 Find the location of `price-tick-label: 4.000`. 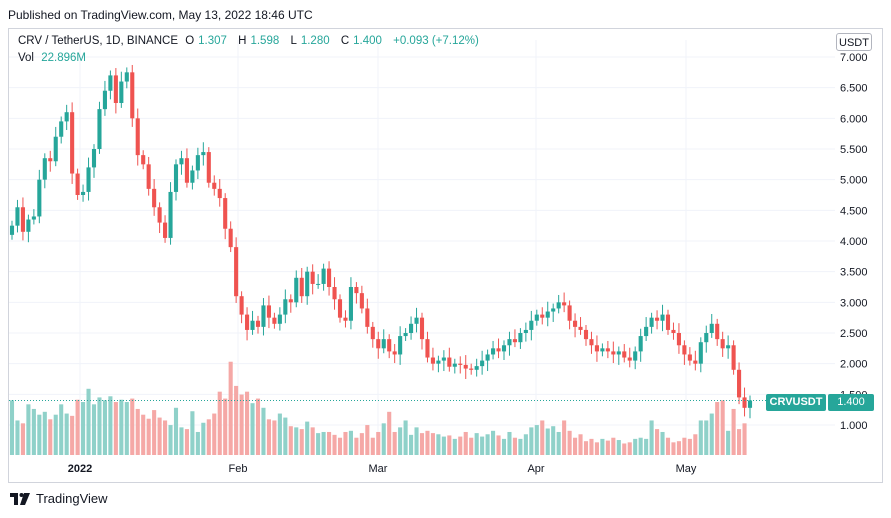

price-tick-label: 4.000 is located at coordinates (854, 242).